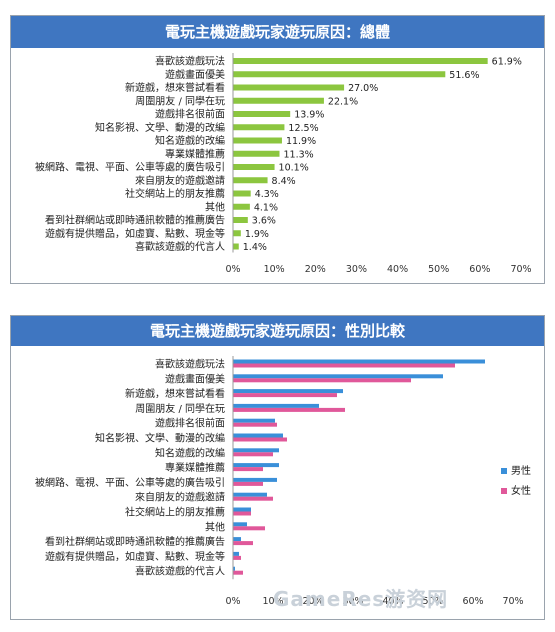 The height and width of the screenshot is (632, 555). I want to click on value-label: 61.9%, so click(507, 62).